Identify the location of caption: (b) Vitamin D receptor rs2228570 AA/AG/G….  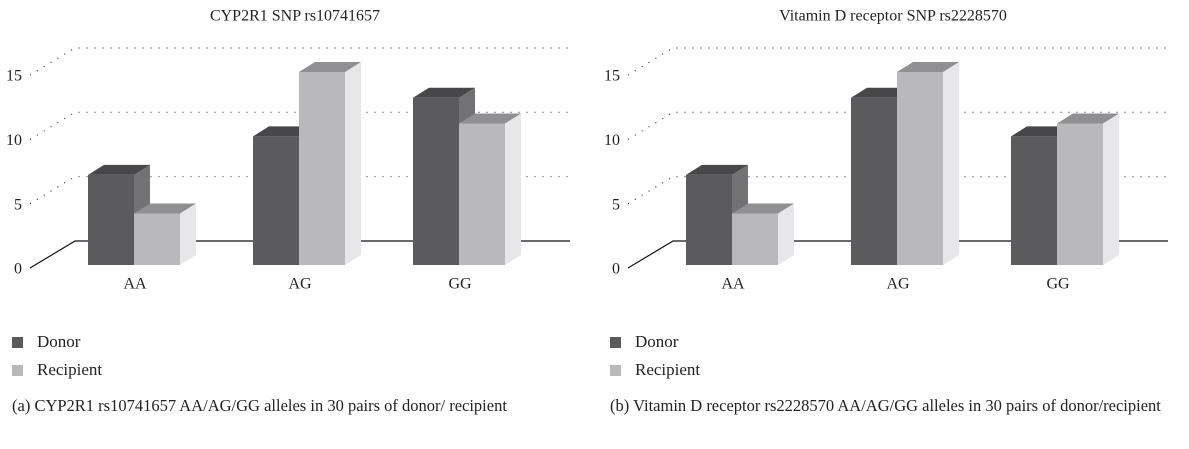
(885, 405).